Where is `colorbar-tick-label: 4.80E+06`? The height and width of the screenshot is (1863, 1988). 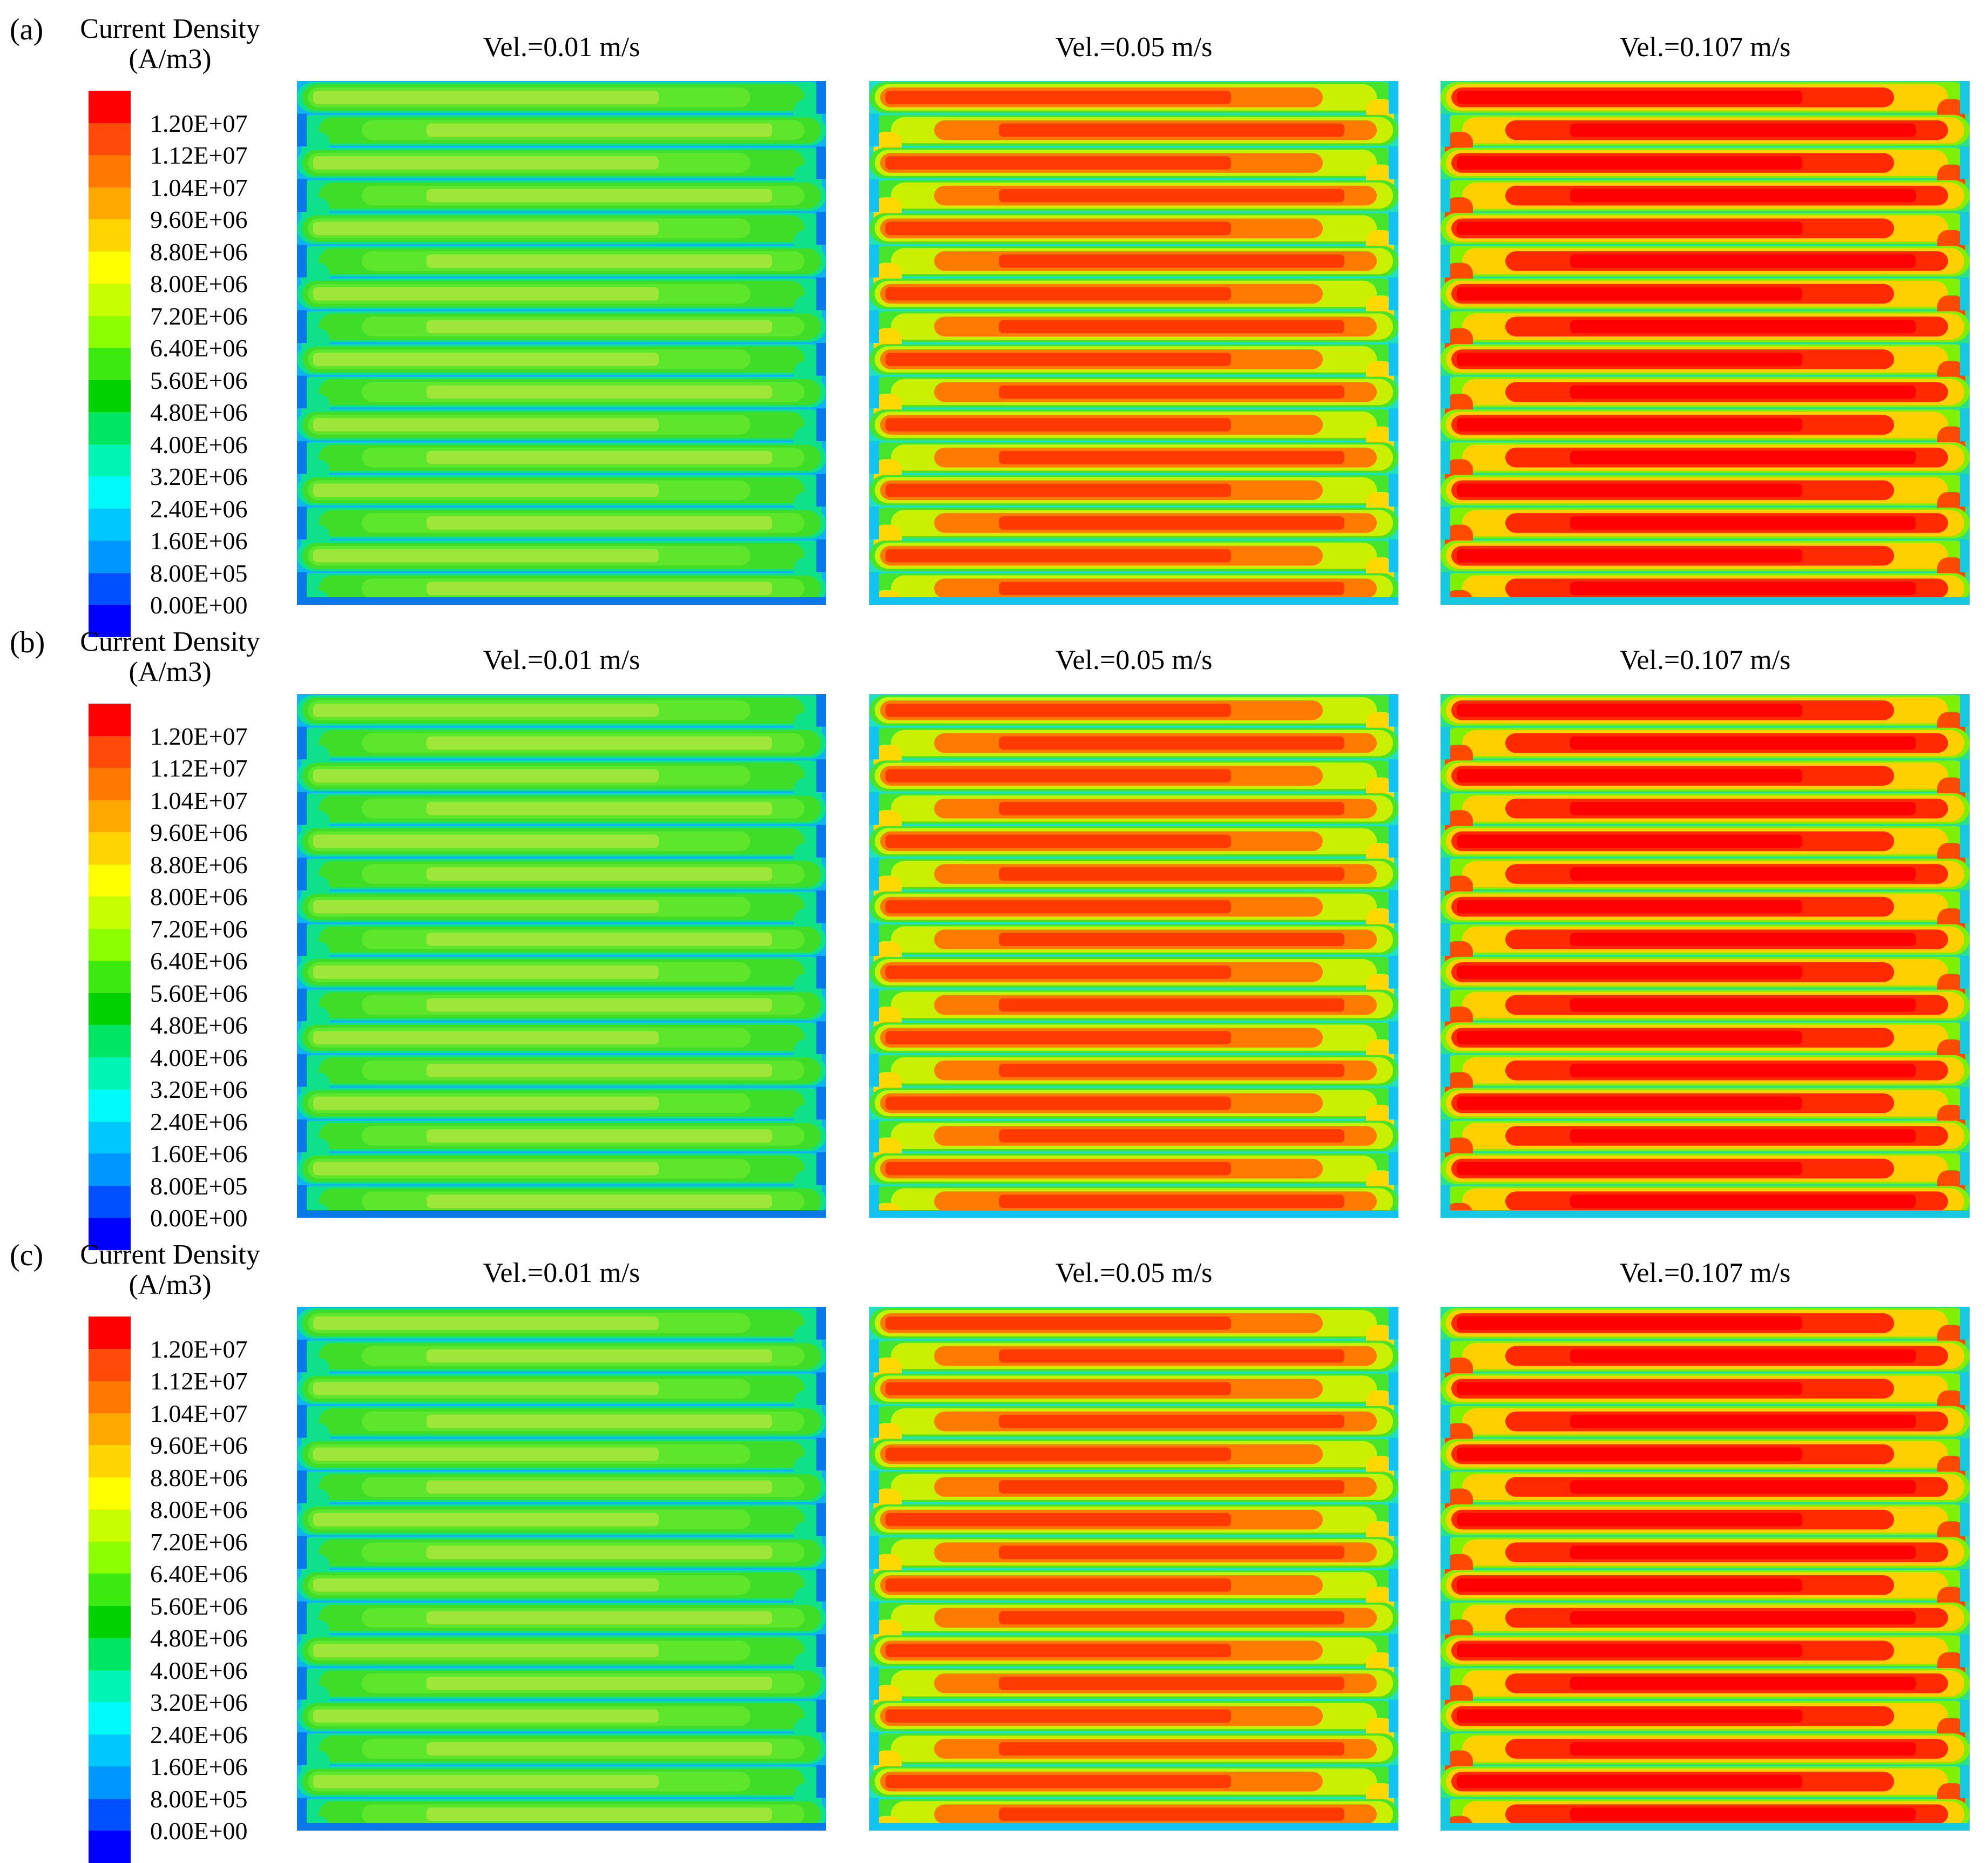 colorbar-tick-label: 4.80E+06 is located at coordinates (199, 1025).